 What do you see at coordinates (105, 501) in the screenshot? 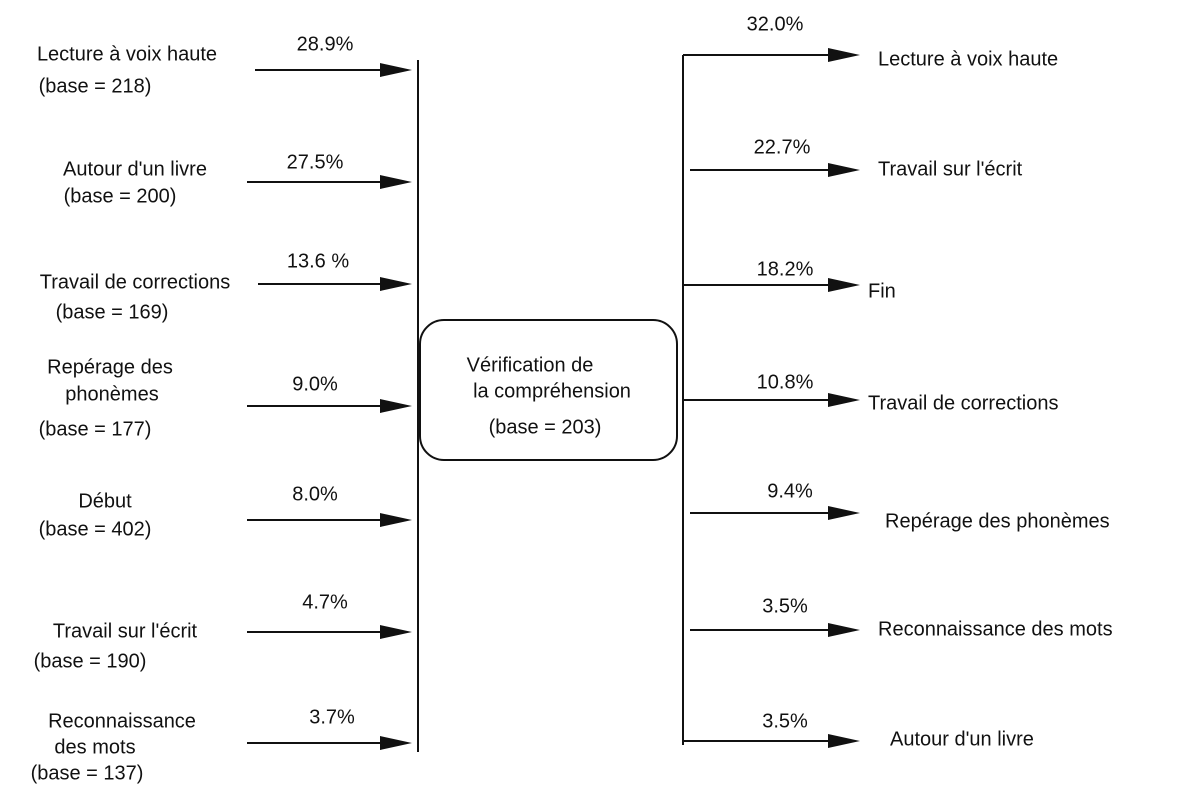
I see `label: Début` at bounding box center [105, 501].